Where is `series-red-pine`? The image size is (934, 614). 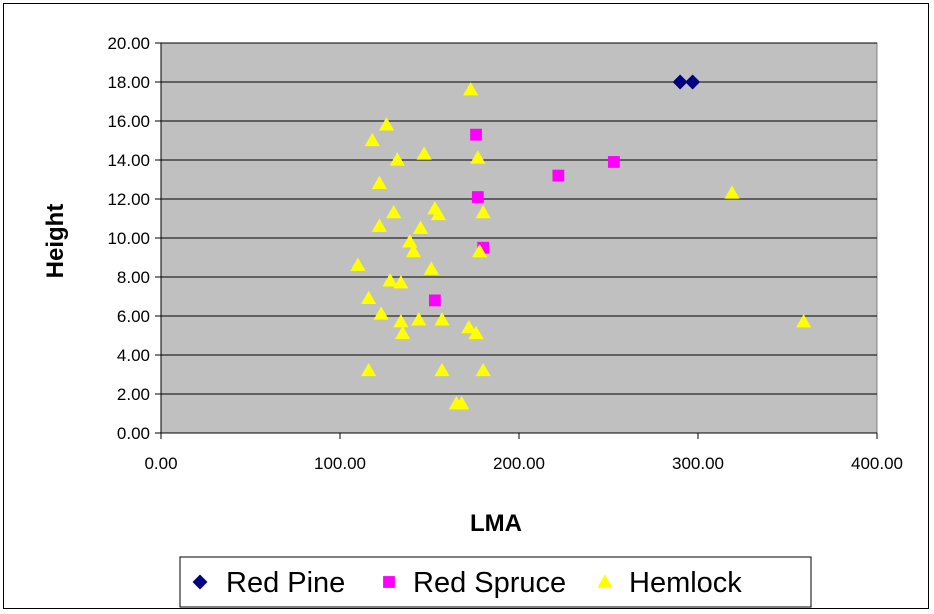
series-red-pine is located at coordinates (686, 82).